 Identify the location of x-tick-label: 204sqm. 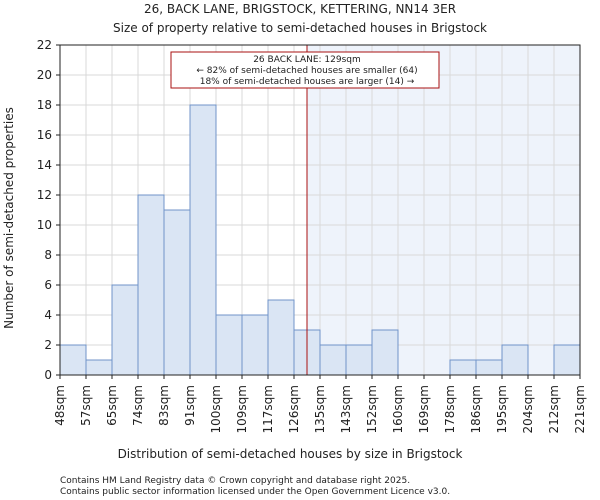
(528, 409).